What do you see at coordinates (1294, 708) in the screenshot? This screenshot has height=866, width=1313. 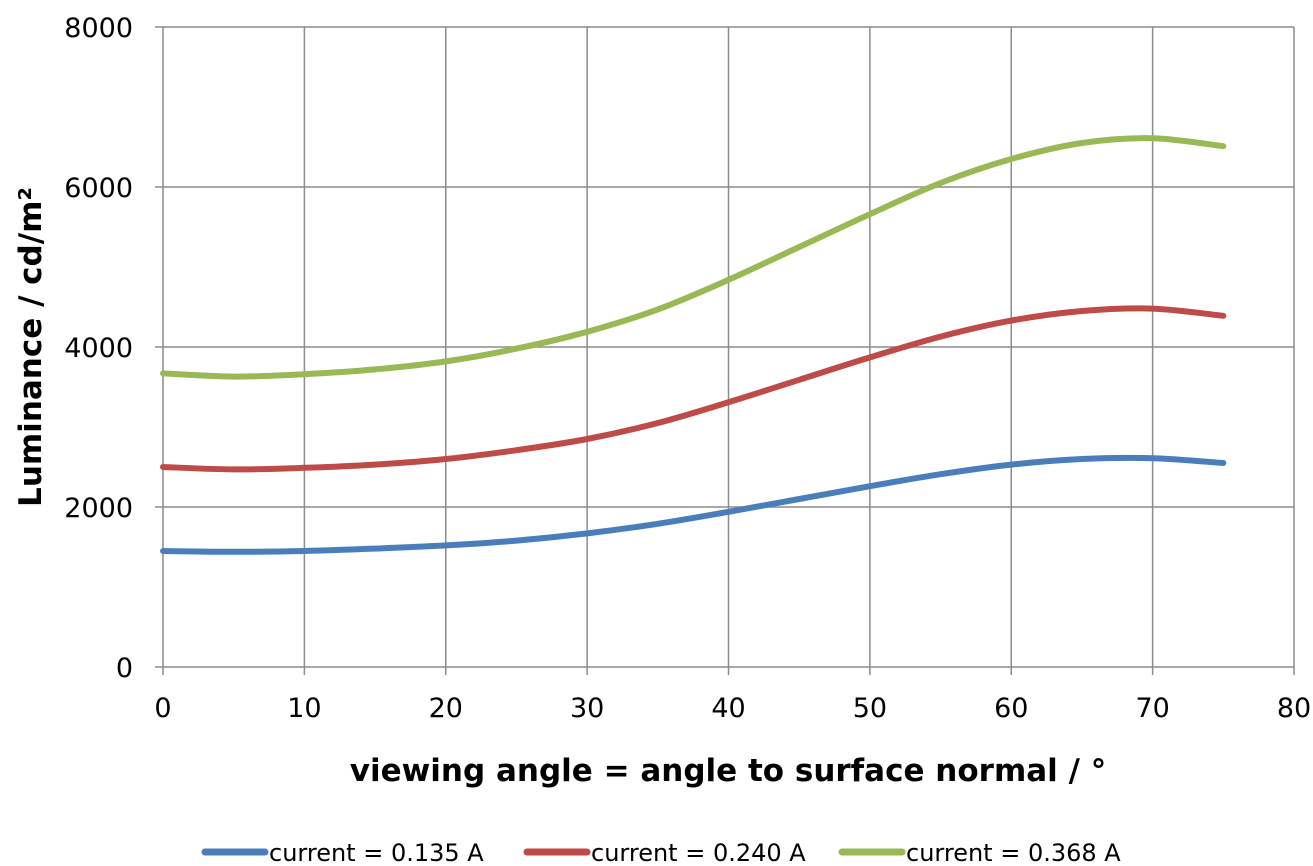 I see `x-tick-label: 80` at bounding box center [1294, 708].